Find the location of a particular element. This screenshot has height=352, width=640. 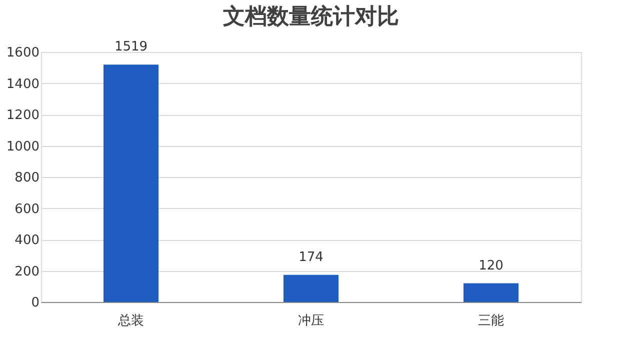

data-label: 120 is located at coordinates (491, 266).